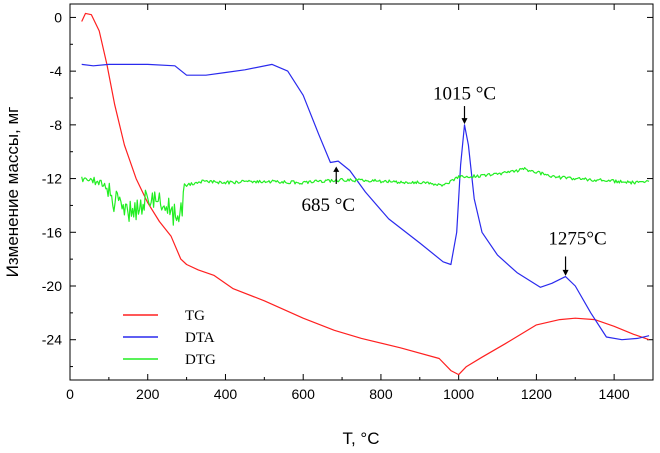 This screenshot has height=453, width=660. Describe the element at coordinates (200, 338) in the screenshot. I see `legend-label-dta: DTA` at that location.